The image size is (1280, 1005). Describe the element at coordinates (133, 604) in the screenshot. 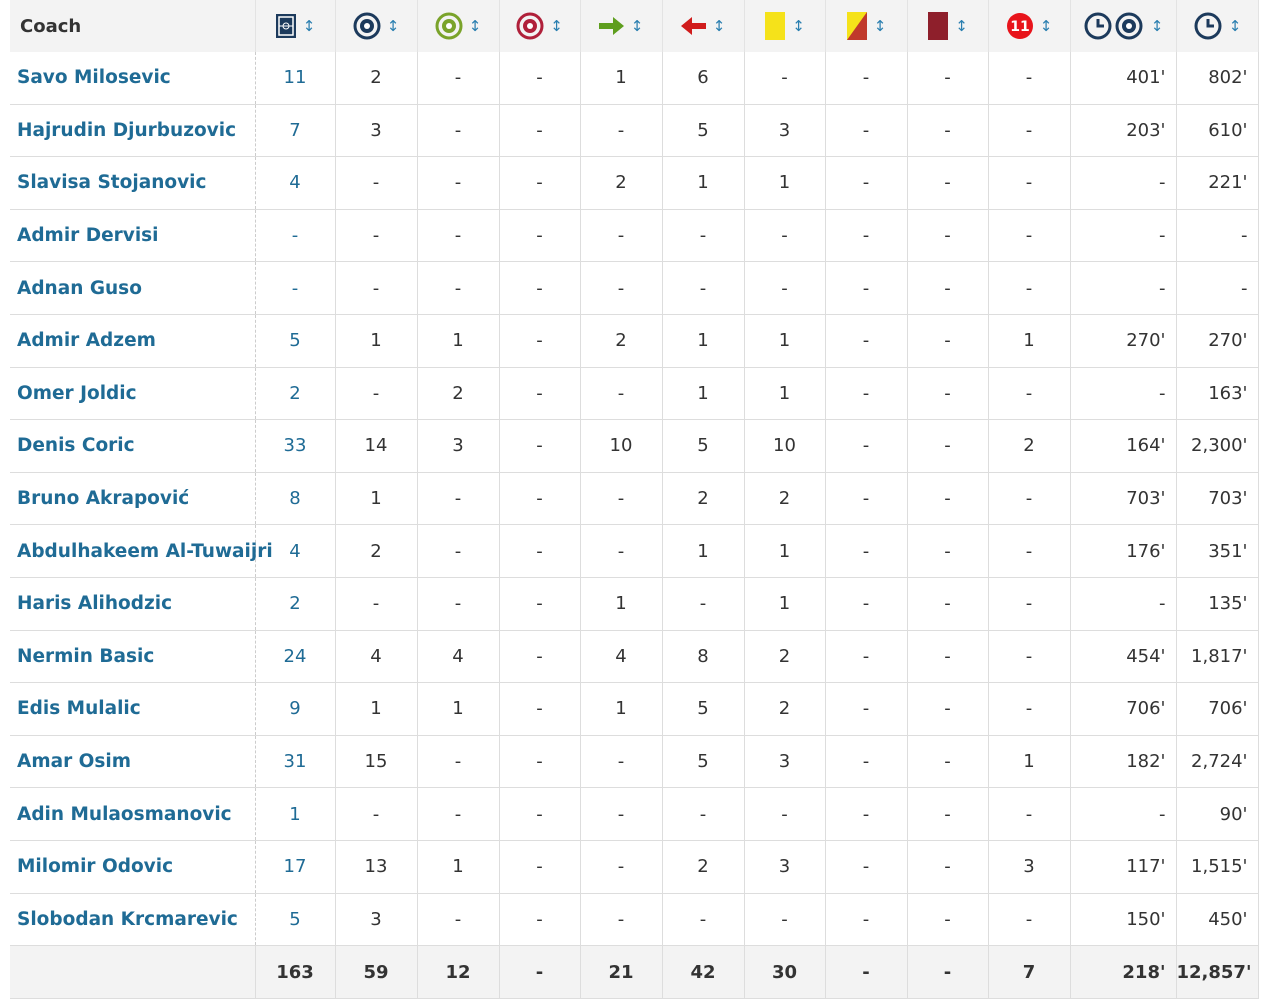

I see `coach-name: Haris Alihodzic` at that location.